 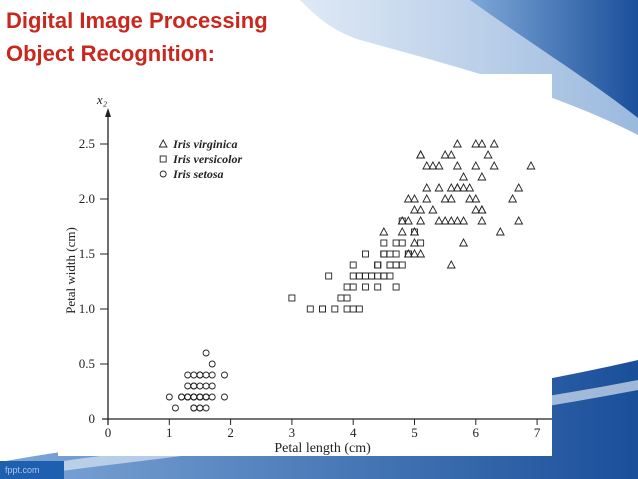 I want to click on x-tick-label: 3, so click(x=292, y=432).